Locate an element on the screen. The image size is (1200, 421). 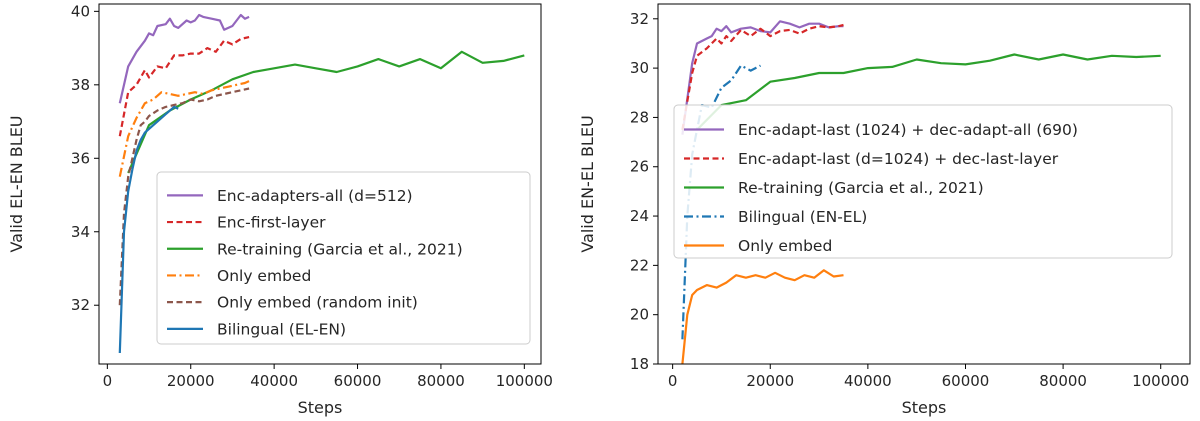
legend-entry-6: Bilingual (EL-EN) is located at coordinates (281, 329).